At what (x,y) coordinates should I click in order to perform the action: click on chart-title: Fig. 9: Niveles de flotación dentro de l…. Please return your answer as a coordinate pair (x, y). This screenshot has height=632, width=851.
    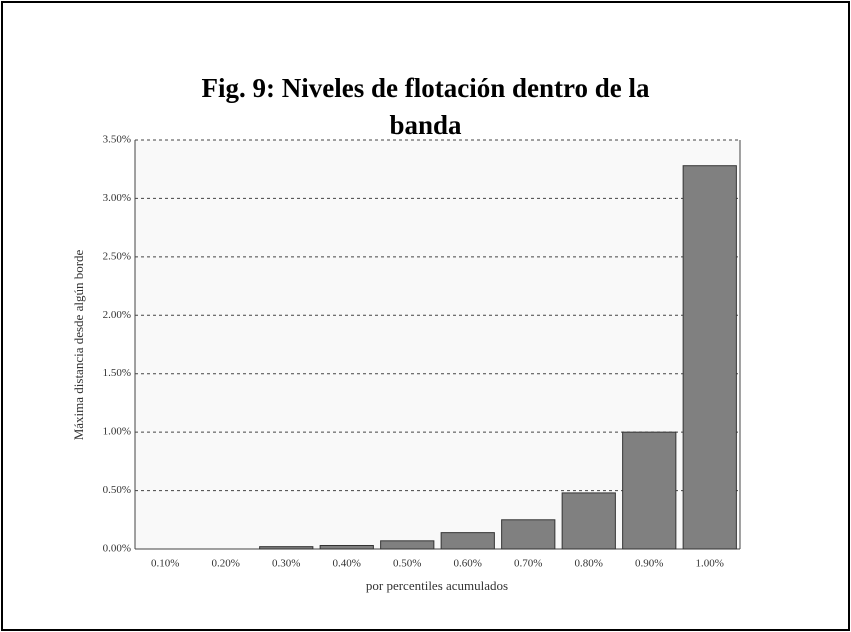
    Looking at the image, I should click on (425, 106).